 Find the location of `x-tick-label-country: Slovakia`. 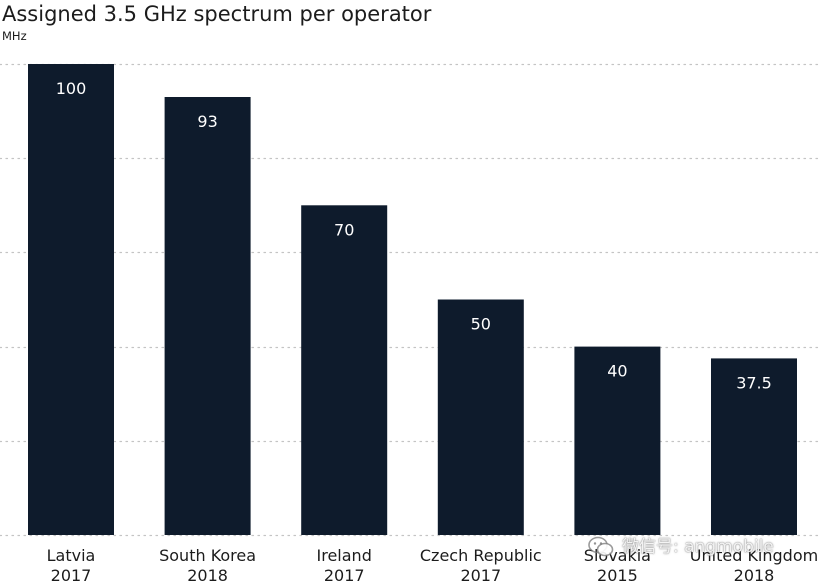

x-tick-label-country: Slovakia is located at coordinates (617, 555).